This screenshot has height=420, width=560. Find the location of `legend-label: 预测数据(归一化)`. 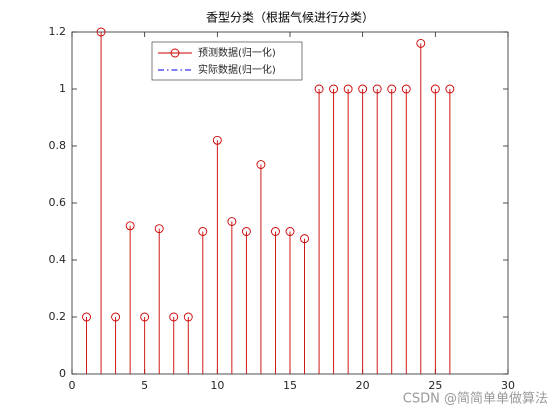

legend-label: 预测数据(归一化) is located at coordinates (237, 52).